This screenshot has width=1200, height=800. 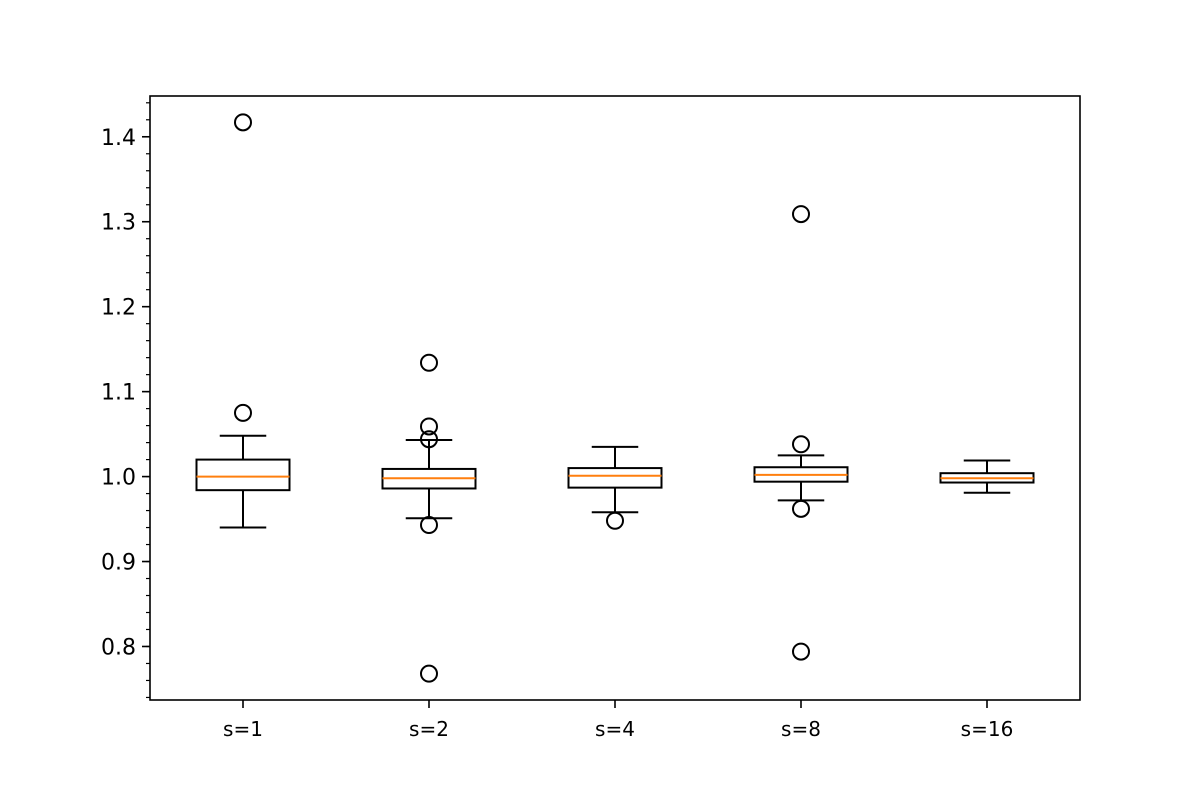 What do you see at coordinates (118, 308) in the screenshot?
I see `y-tick-label: 1.2` at bounding box center [118, 308].